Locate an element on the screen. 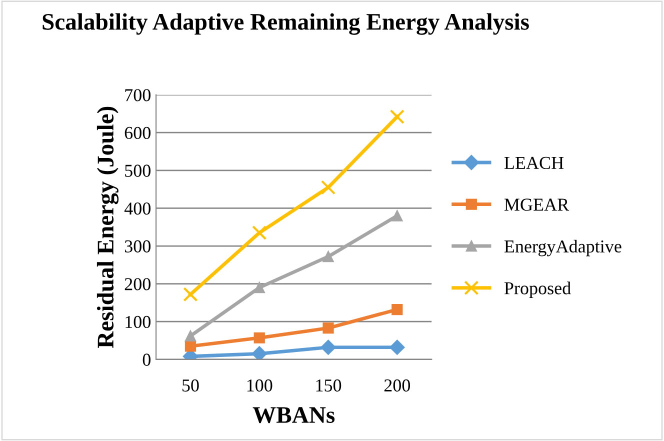 This screenshot has width=664, height=441. x-axis-title: WBANs is located at coordinates (293, 415).